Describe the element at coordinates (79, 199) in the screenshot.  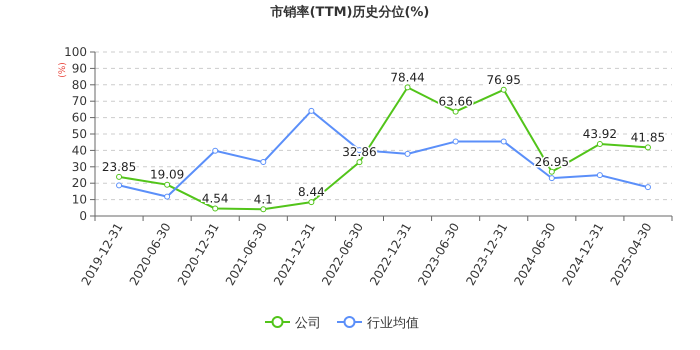
I see `ytick: 10` at that location.